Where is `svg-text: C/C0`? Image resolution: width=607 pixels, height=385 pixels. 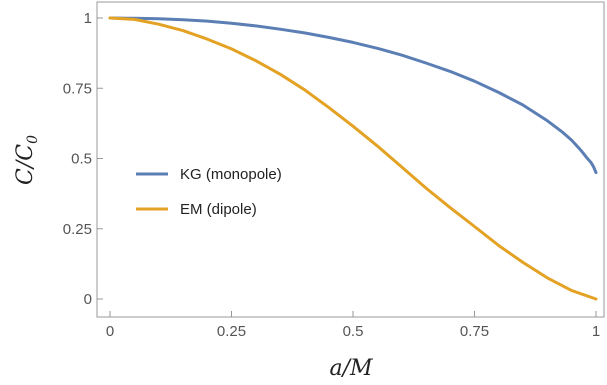
svg-text: C/C0 is located at coordinates (27, 160).